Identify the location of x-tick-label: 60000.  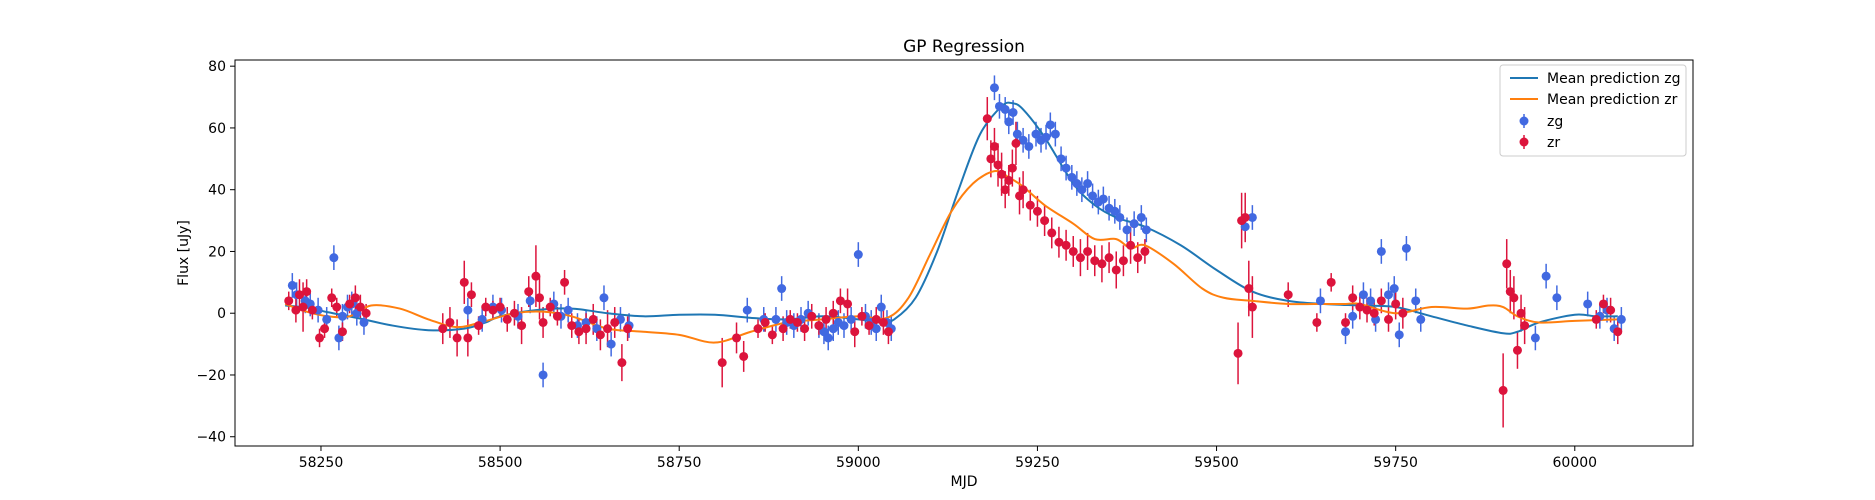
(1575, 463).